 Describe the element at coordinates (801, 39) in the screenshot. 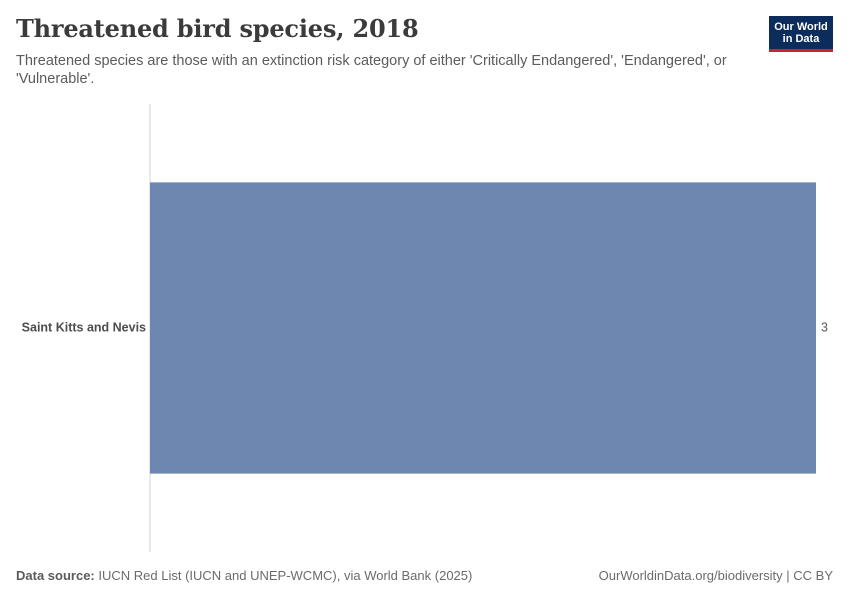

I see `logo-line-2: in Data` at that location.